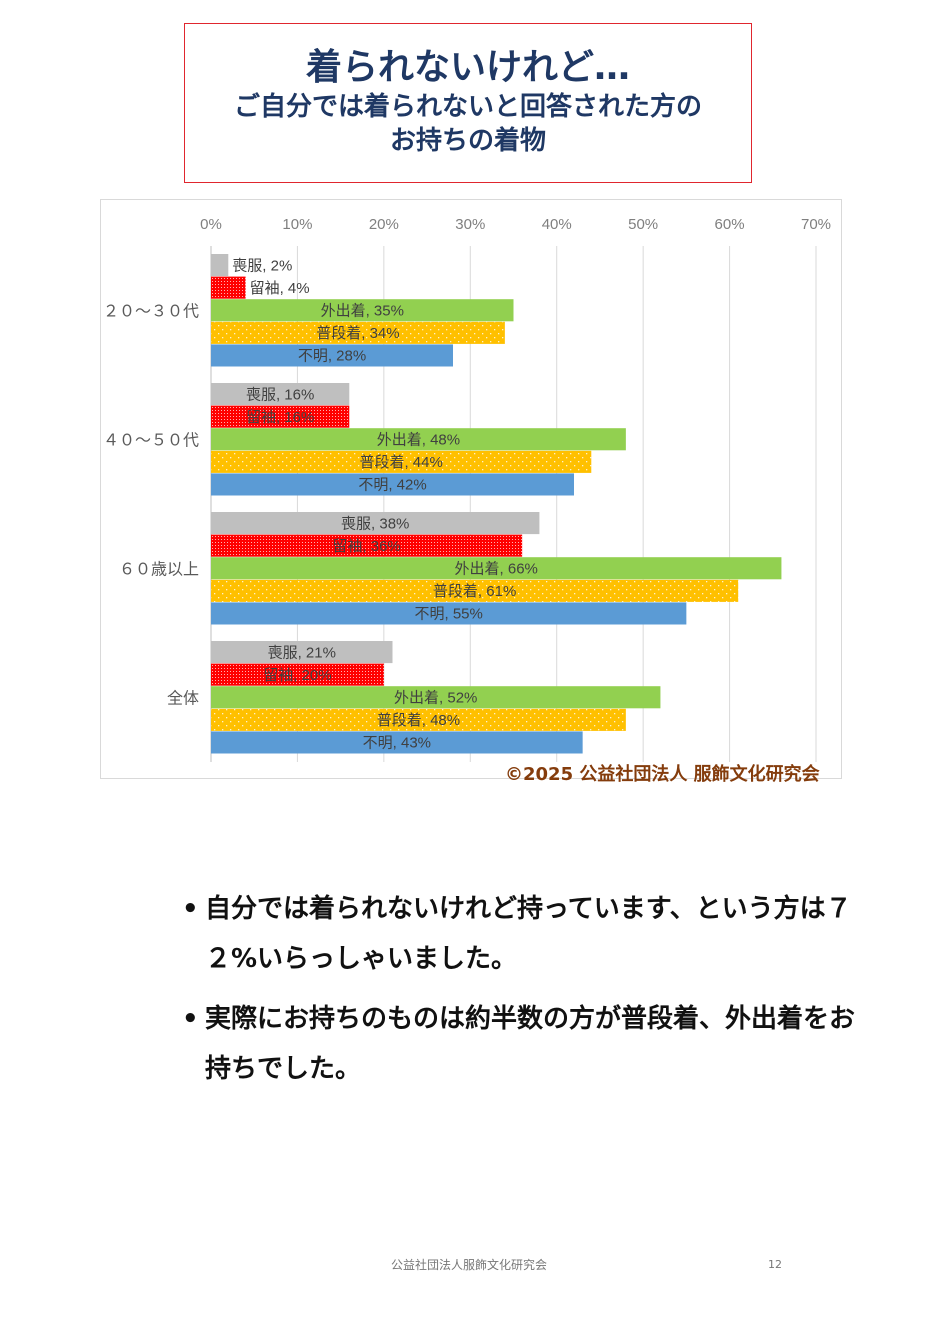 The height and width of the screenshot is (1326, 938). I want to click on x-tick-label: 0%, so click(211, 224).